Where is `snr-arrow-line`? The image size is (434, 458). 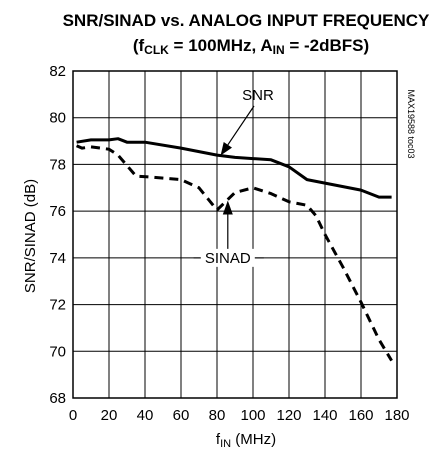
snr-arrow-line is located at coordinates (241, 125).